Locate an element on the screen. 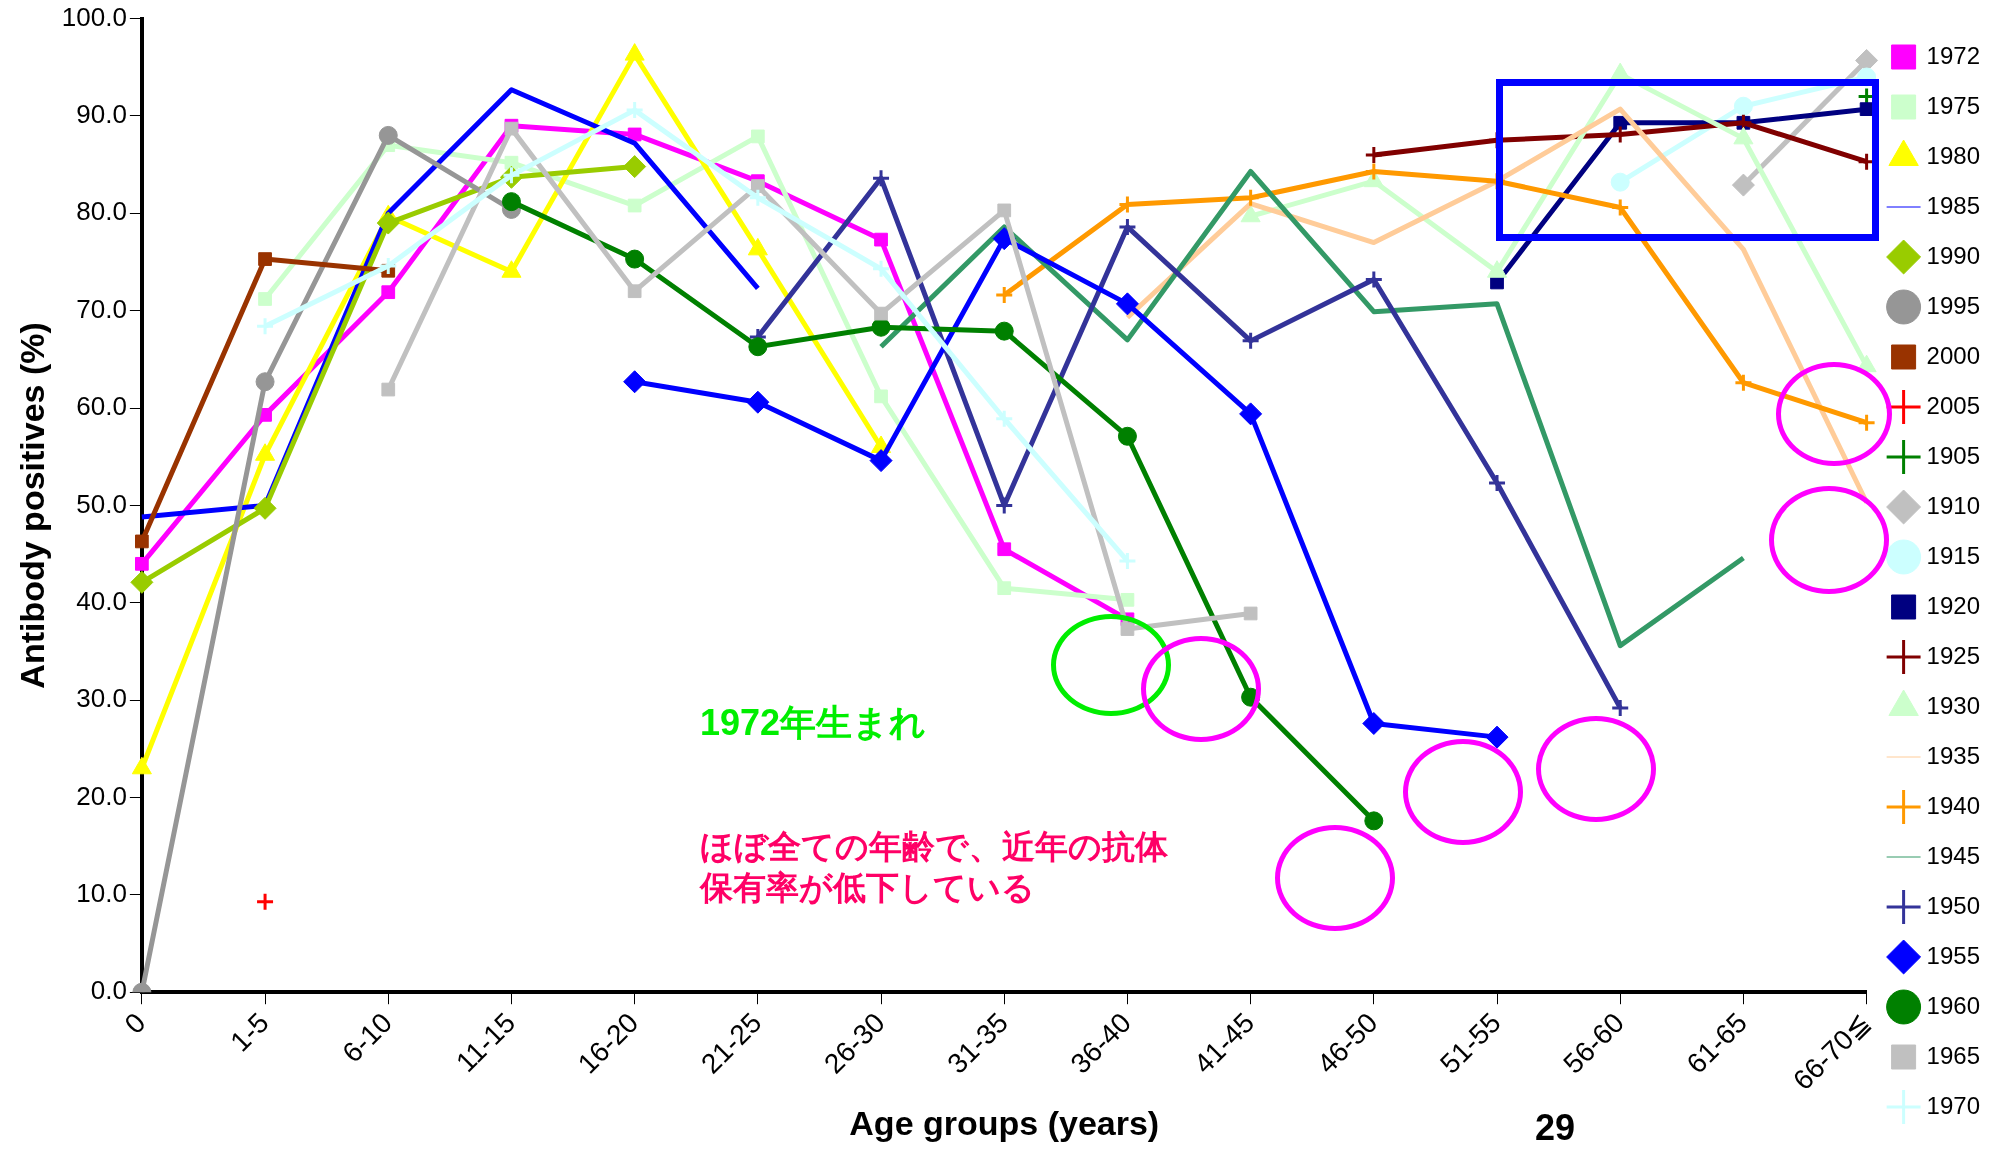 This screenshot has height=1153, width=2009. legend-label: 1950 is located at coordinates (1953, 905).